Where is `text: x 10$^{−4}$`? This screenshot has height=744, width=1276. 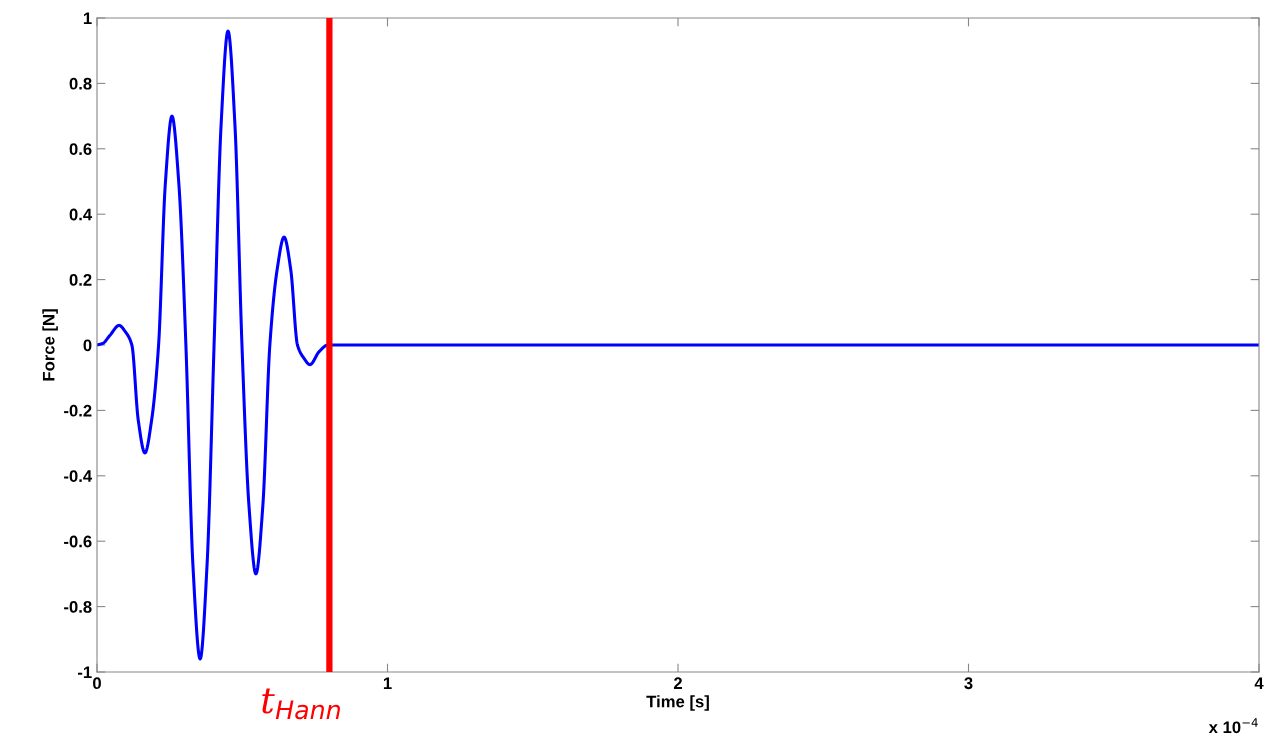
text: x 10$^{−4}$ is located at coordinates (1233, 726).